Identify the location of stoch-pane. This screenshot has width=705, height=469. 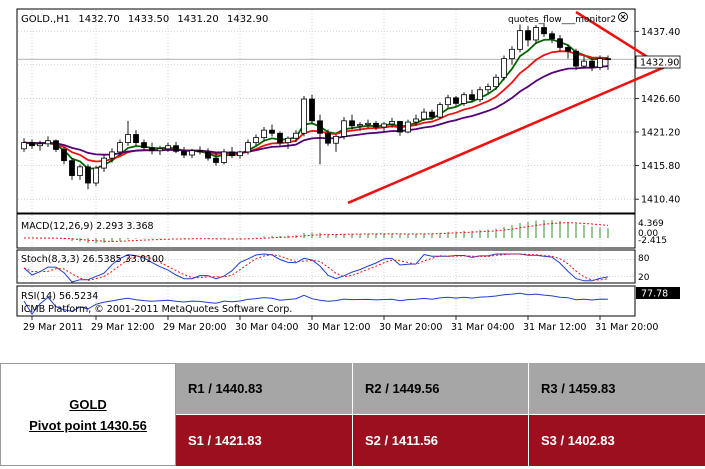
(326, 266).